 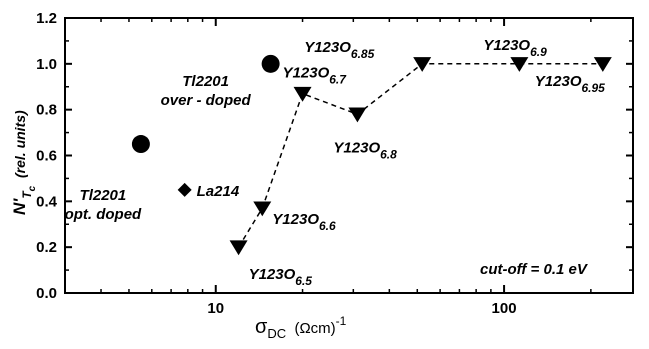 I want to click on x-tick-label: 10, so click(x=215, y=308).